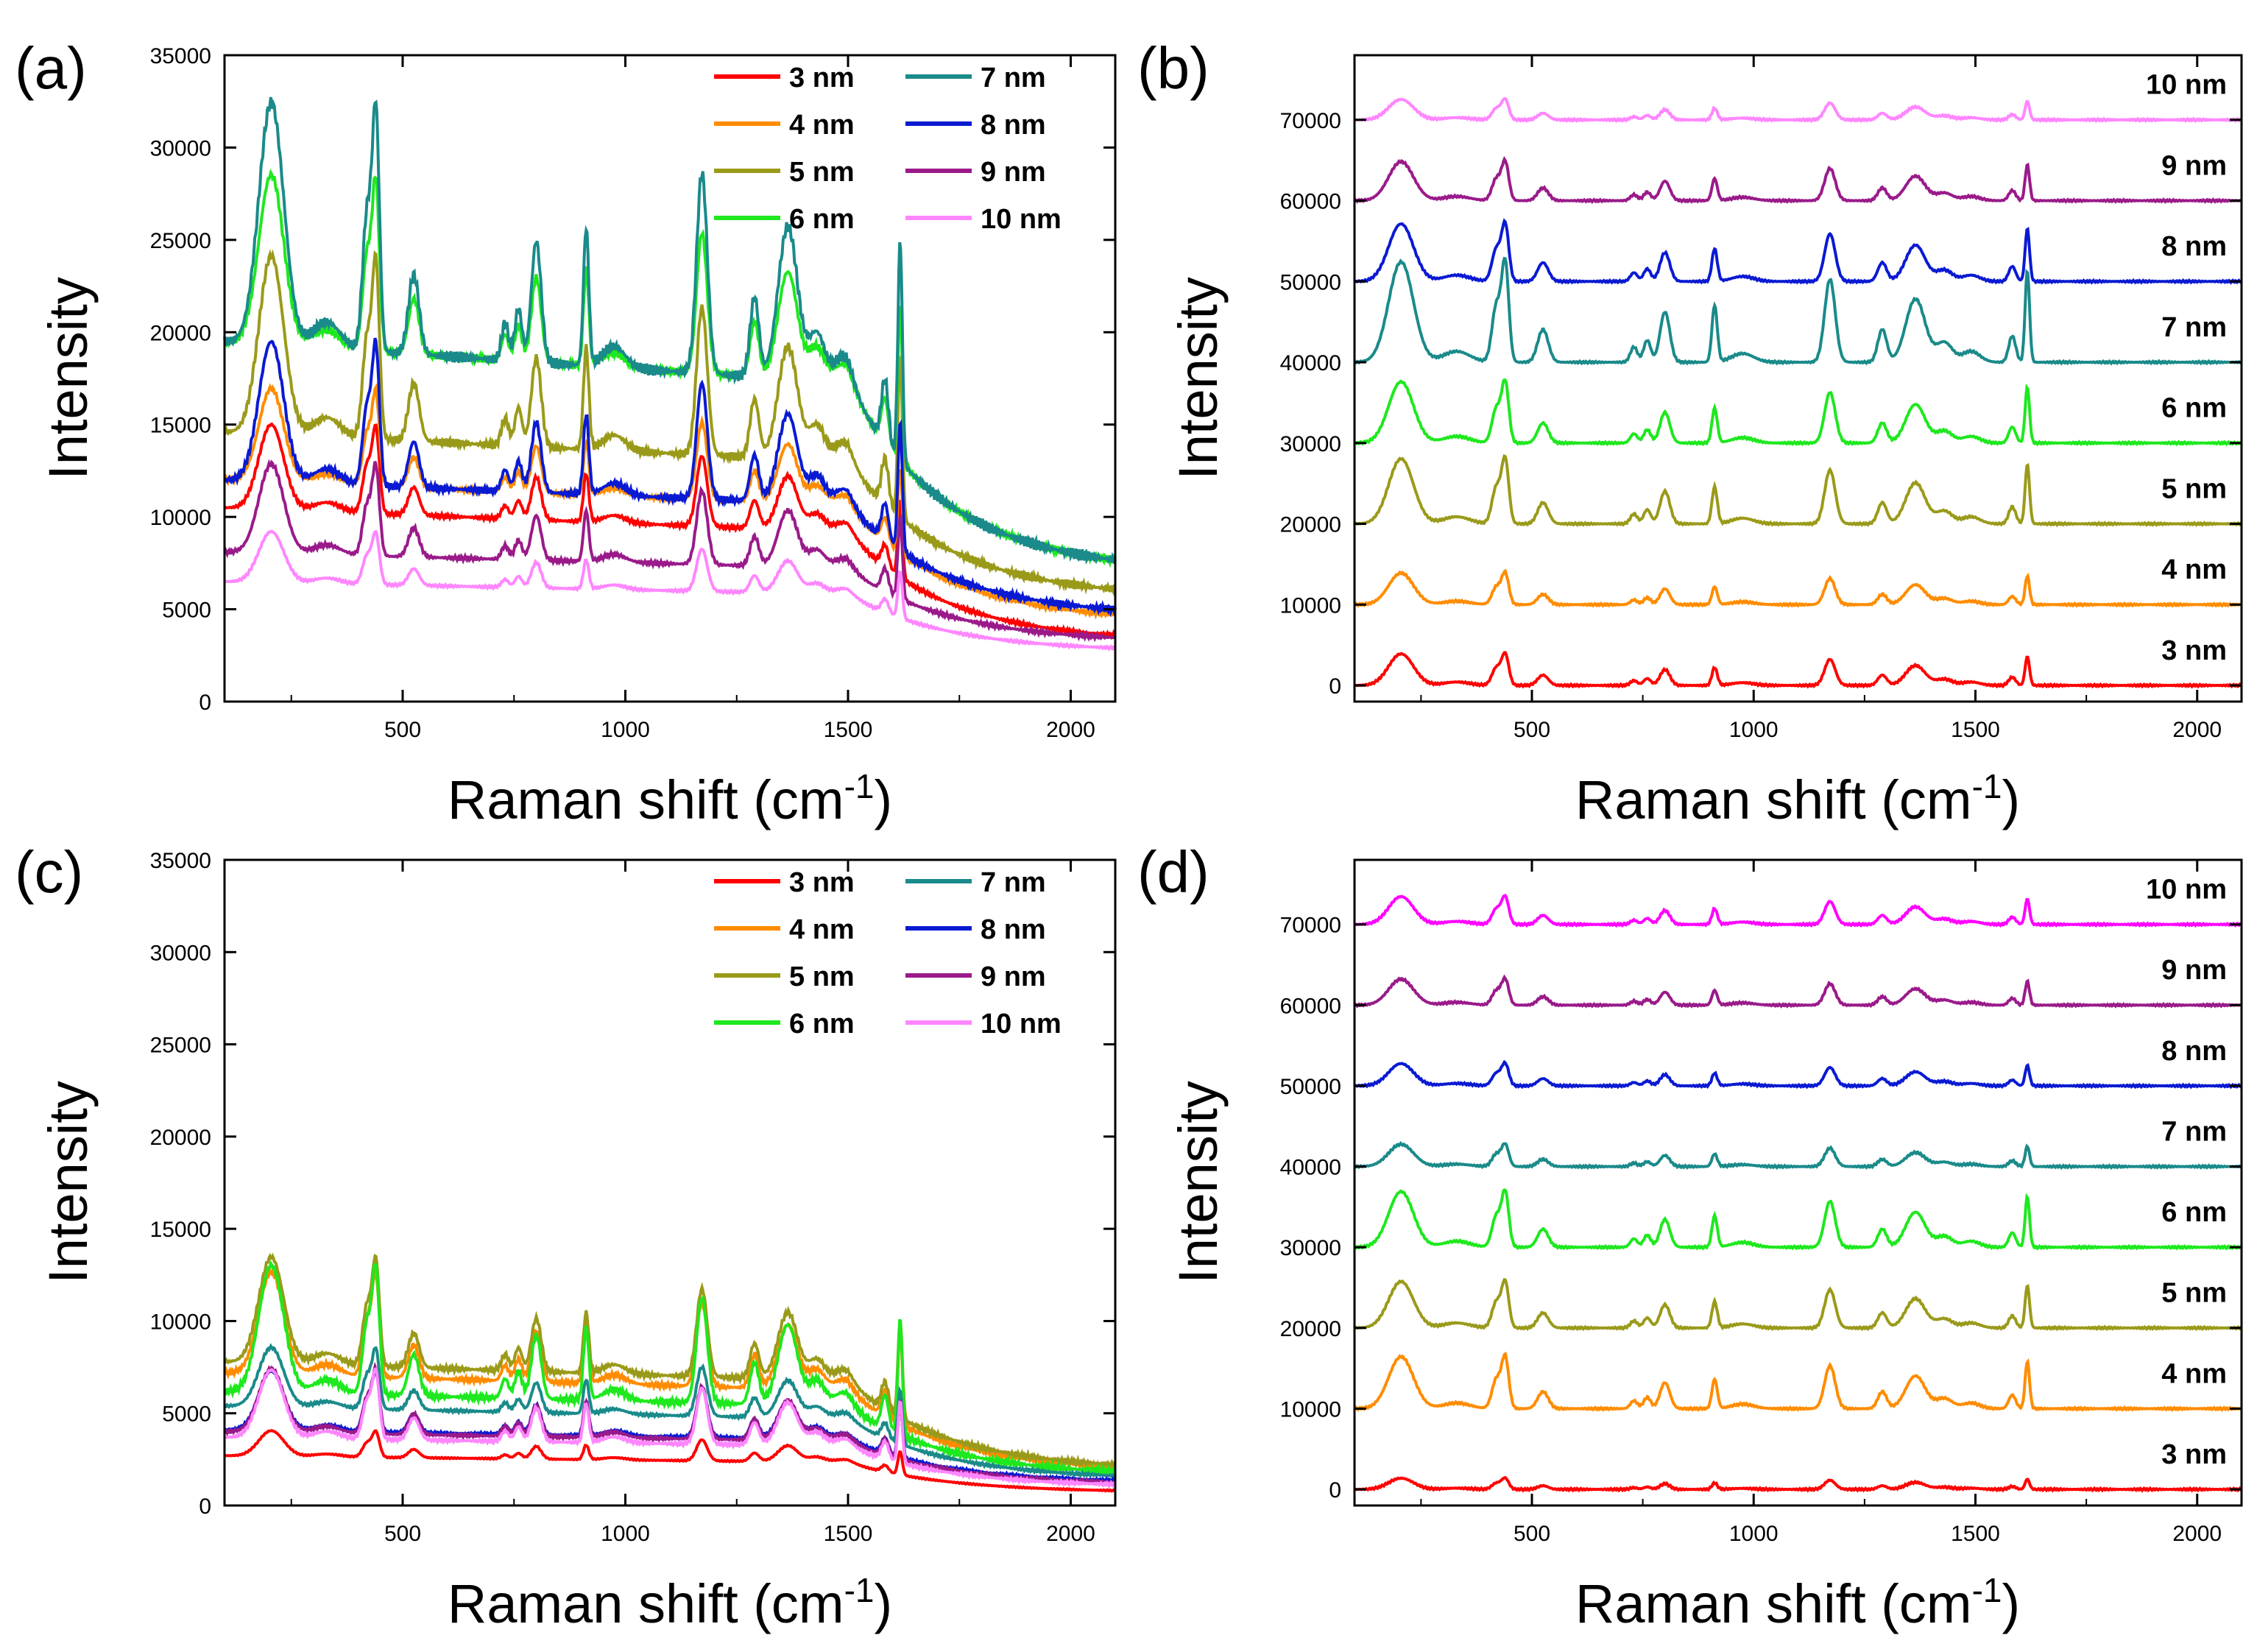 The image size is (2257, 1652). Describe the element at coordinates (671, 1461) in the screenshot. I see `series-line-c-3nm` at that location.